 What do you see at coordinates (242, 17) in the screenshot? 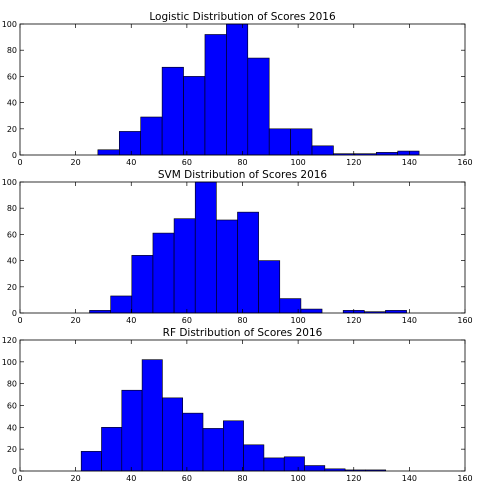
I see `chart-title: Logistic Distribution of Scores 2016` at bounding box center [242, 17].